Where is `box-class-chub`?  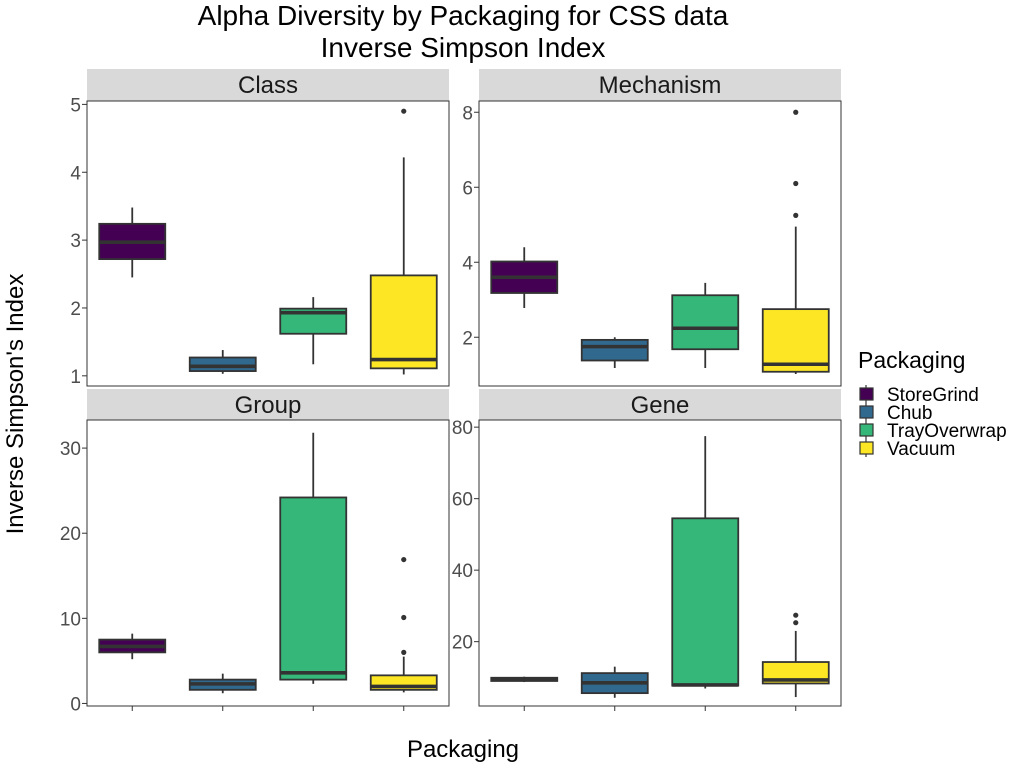 box-class-chub is located at coordinates (222, 362).